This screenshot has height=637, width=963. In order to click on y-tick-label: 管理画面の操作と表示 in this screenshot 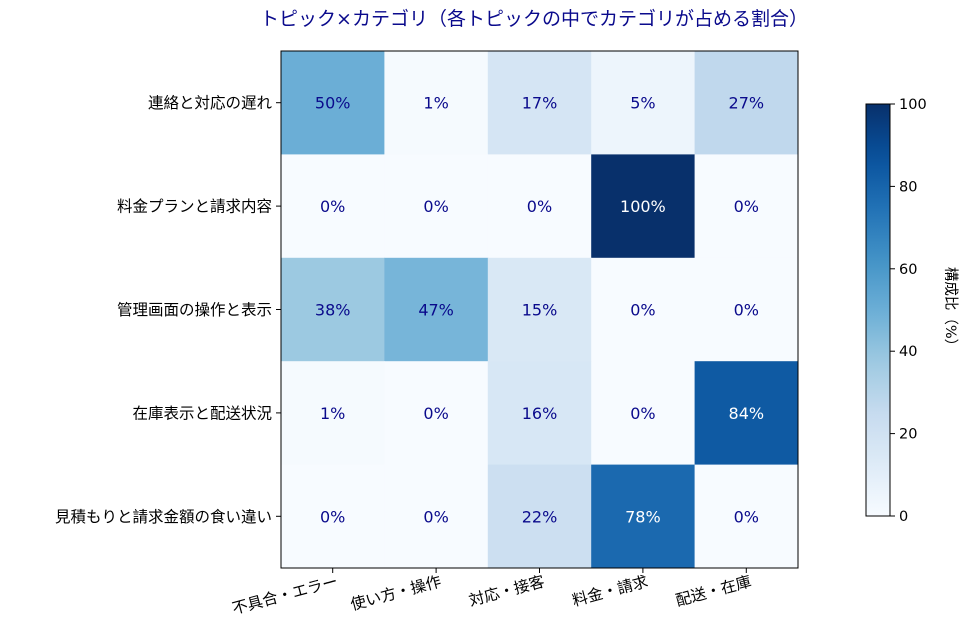, I will do `click(194, 310)`.